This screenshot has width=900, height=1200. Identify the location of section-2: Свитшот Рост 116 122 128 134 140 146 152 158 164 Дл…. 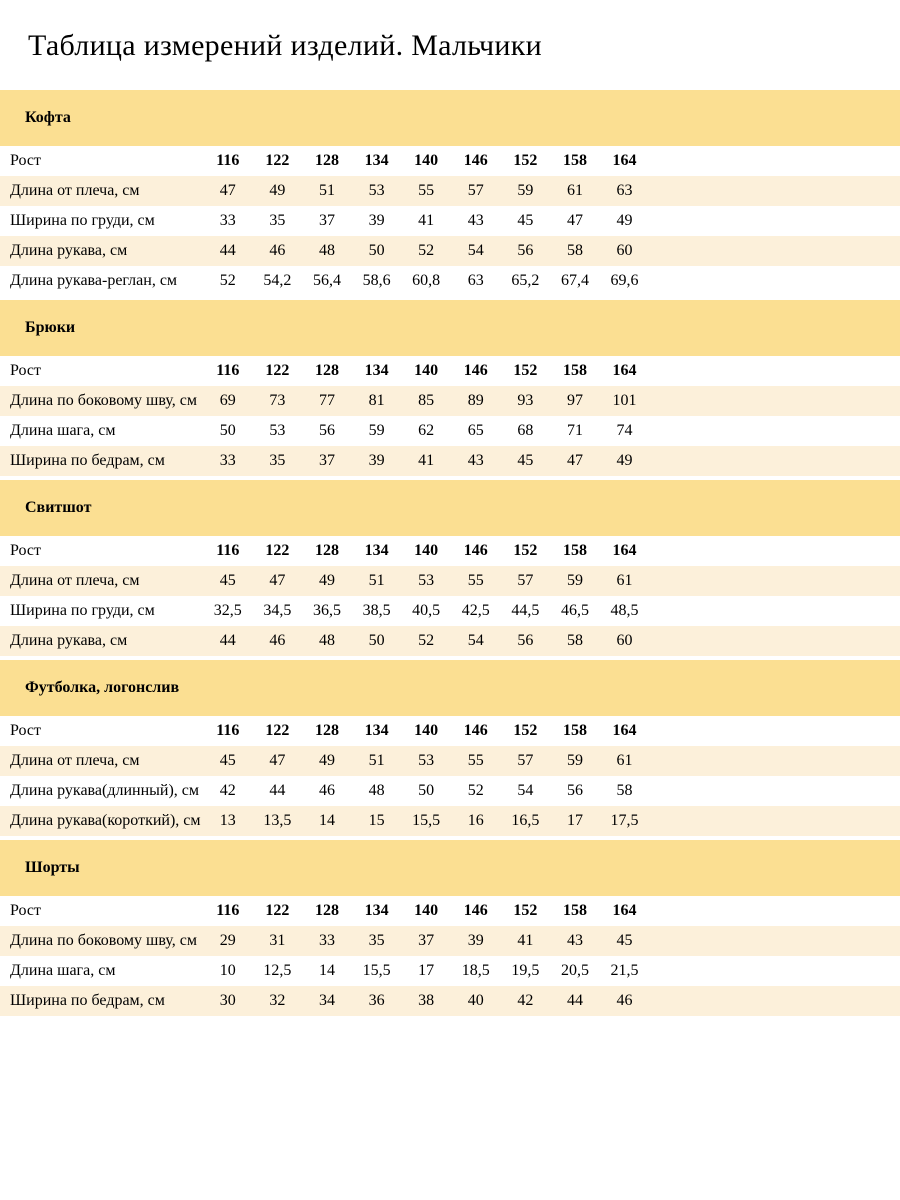
(450, 568).